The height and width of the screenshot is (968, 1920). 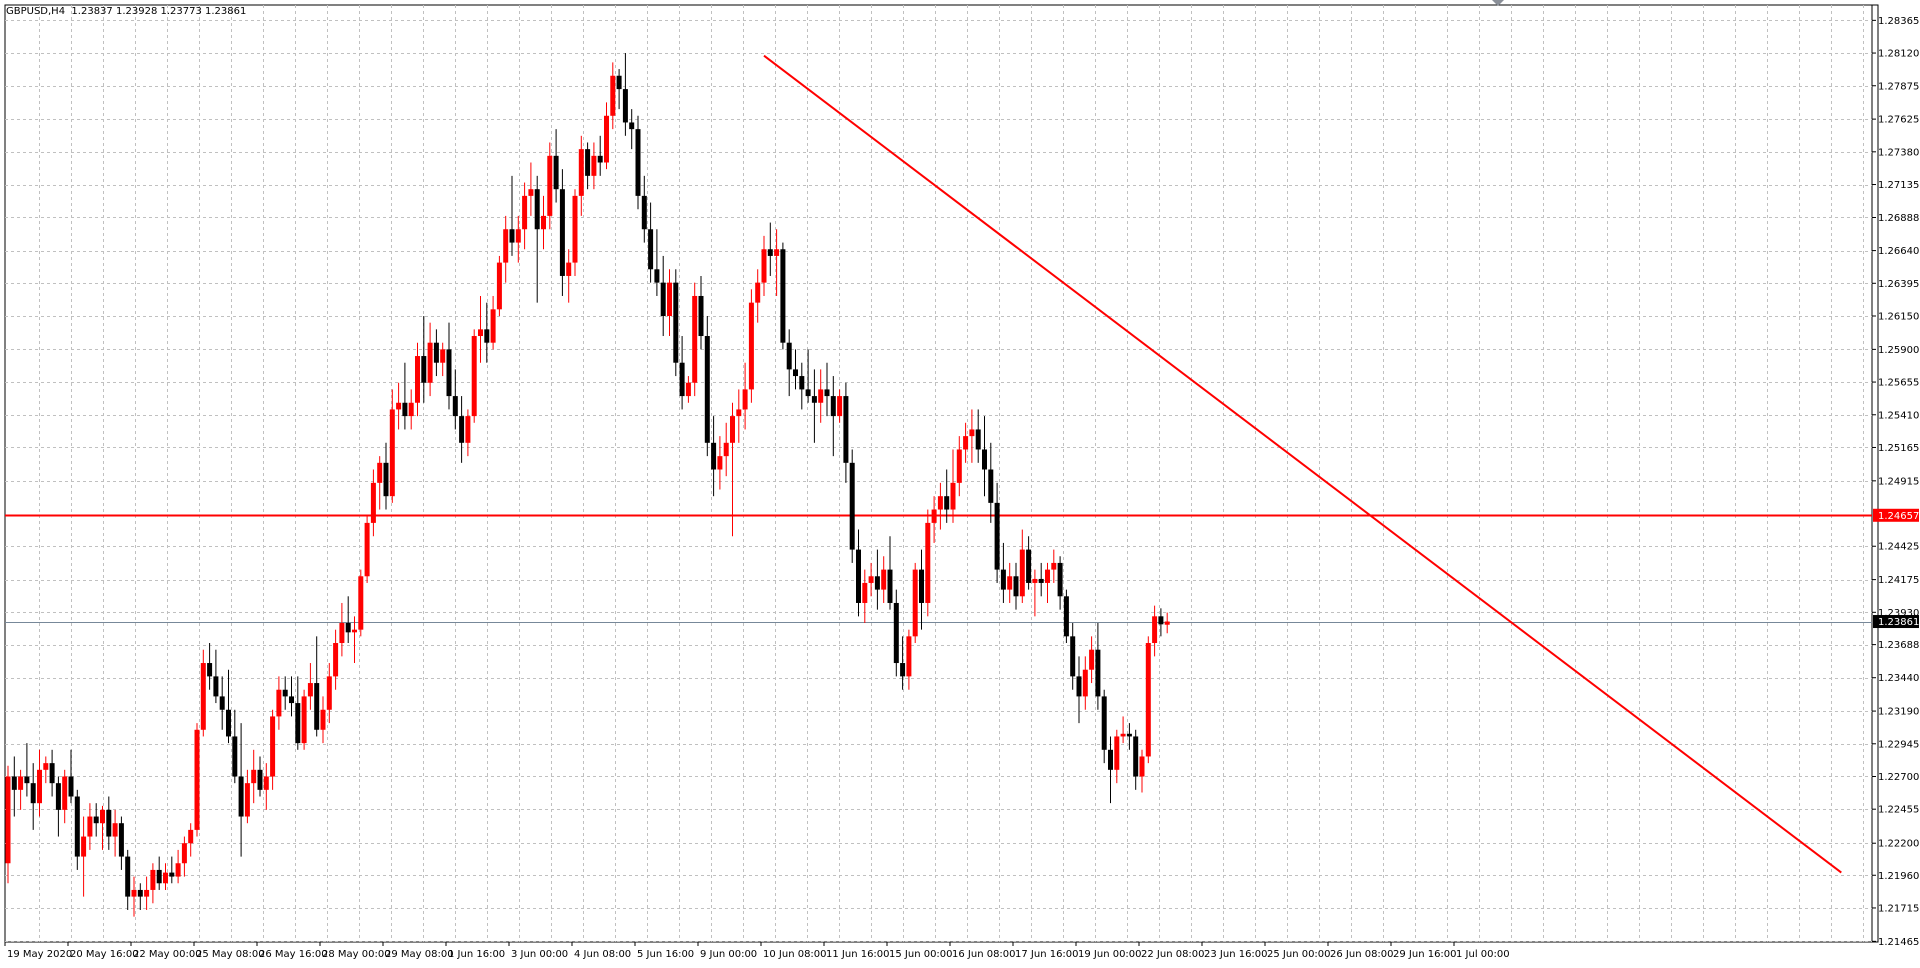 I want to click on y-tick-label: 1.22455, so click(x=1898, y=810).